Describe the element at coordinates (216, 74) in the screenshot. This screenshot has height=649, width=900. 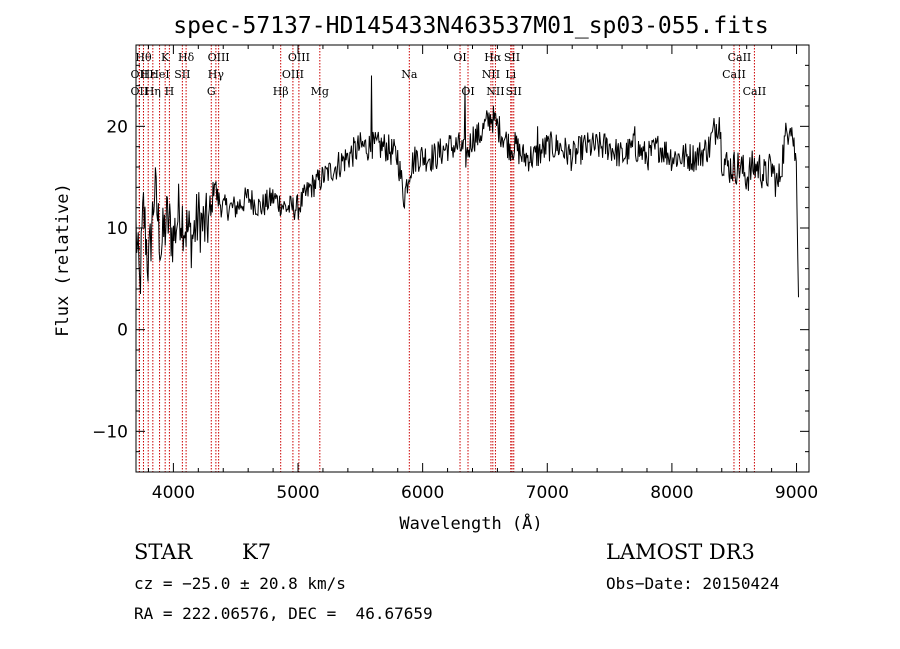
I see `line-label: Hγ` at that location.